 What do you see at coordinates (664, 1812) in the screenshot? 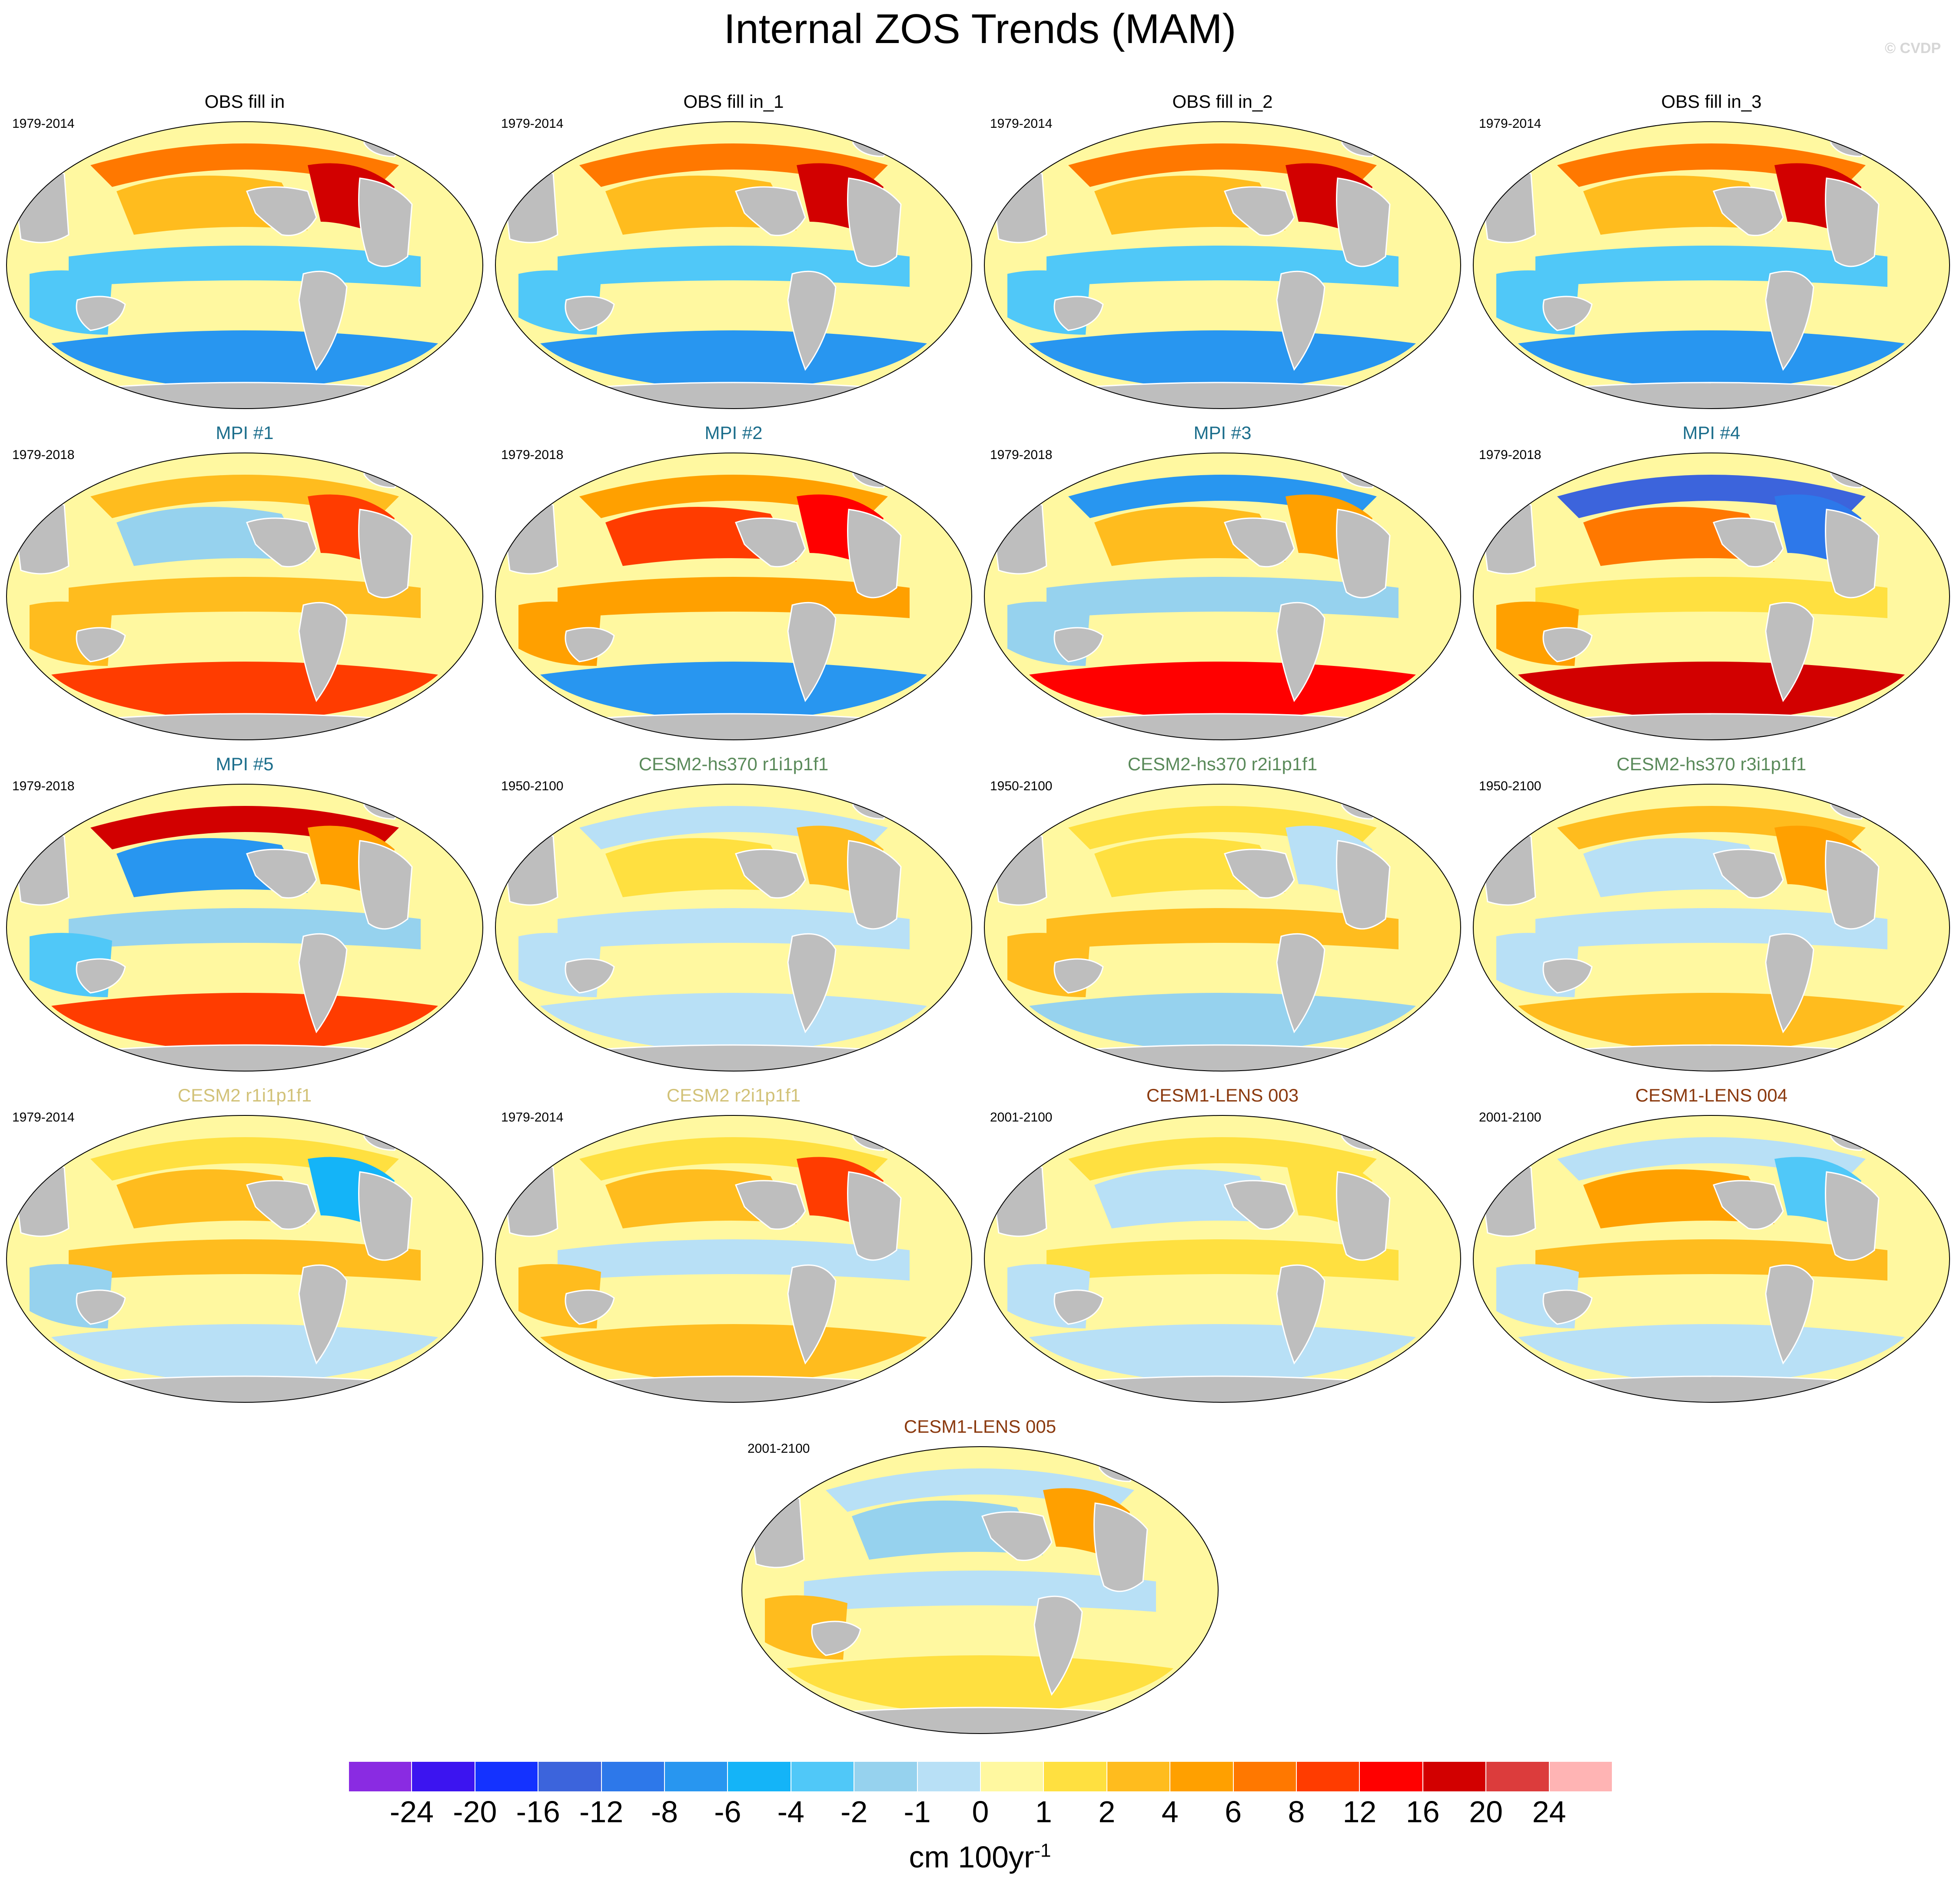
I see `colorbar-tick-label: -8` at bounding box center [664, 1812].